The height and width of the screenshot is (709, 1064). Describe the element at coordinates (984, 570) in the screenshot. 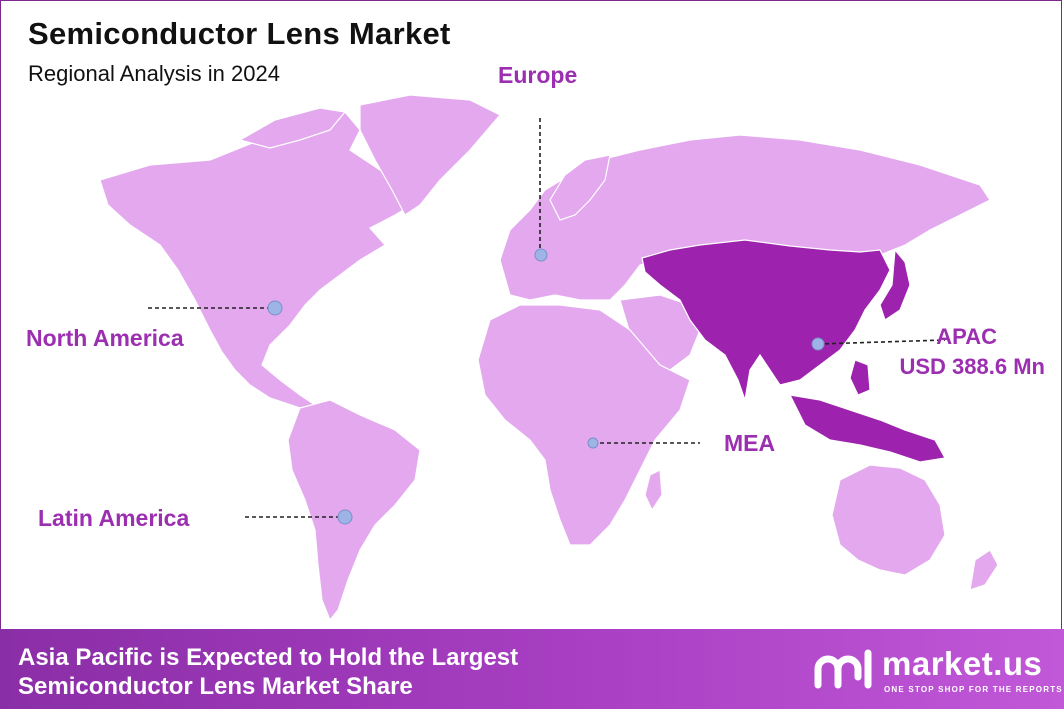

I see `new-zealand-landmass` at that location.